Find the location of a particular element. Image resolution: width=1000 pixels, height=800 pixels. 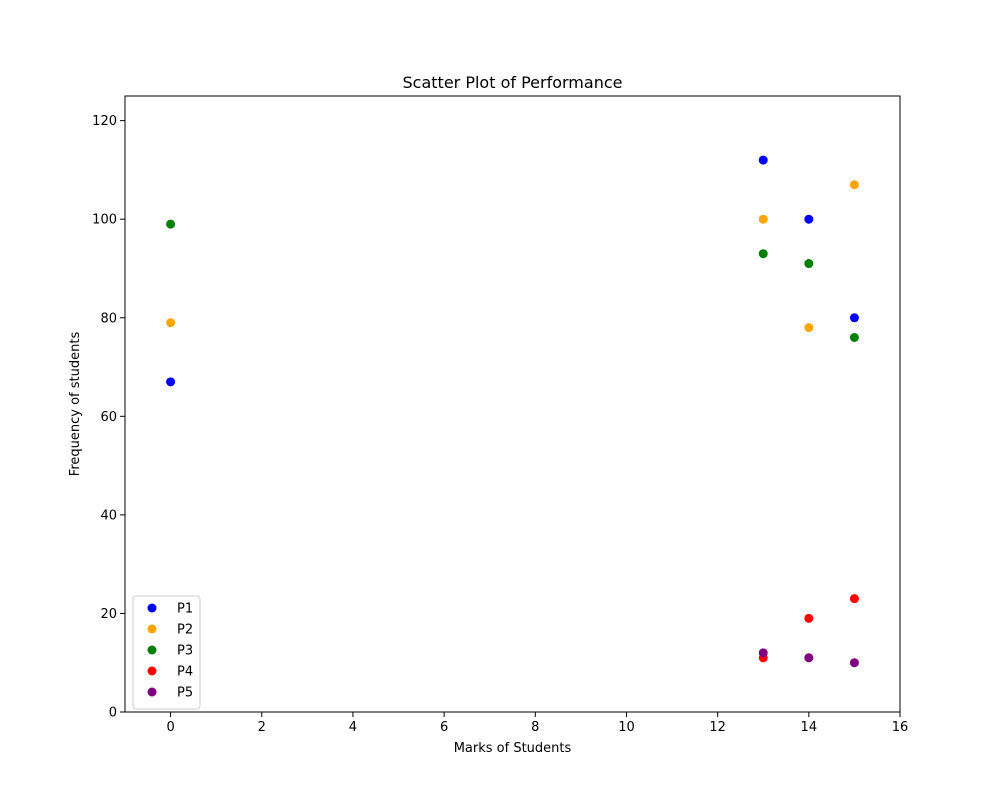

legend-item-p2: P2 is located at coordinates (170, 630).